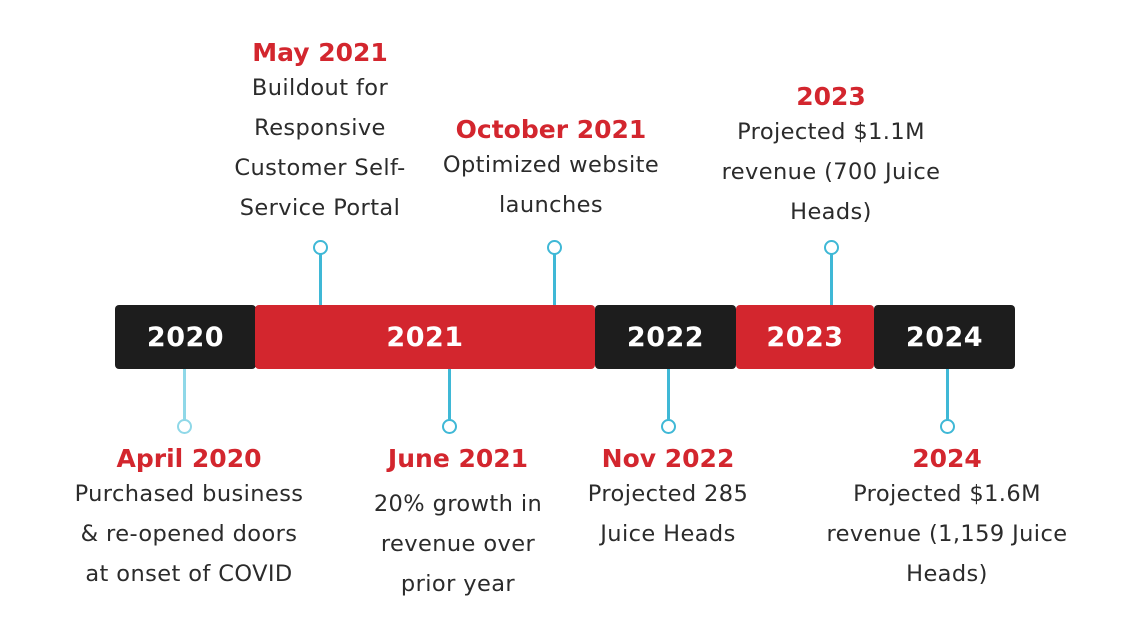  I want to click on event-description-line: launches, so click(551, 205).